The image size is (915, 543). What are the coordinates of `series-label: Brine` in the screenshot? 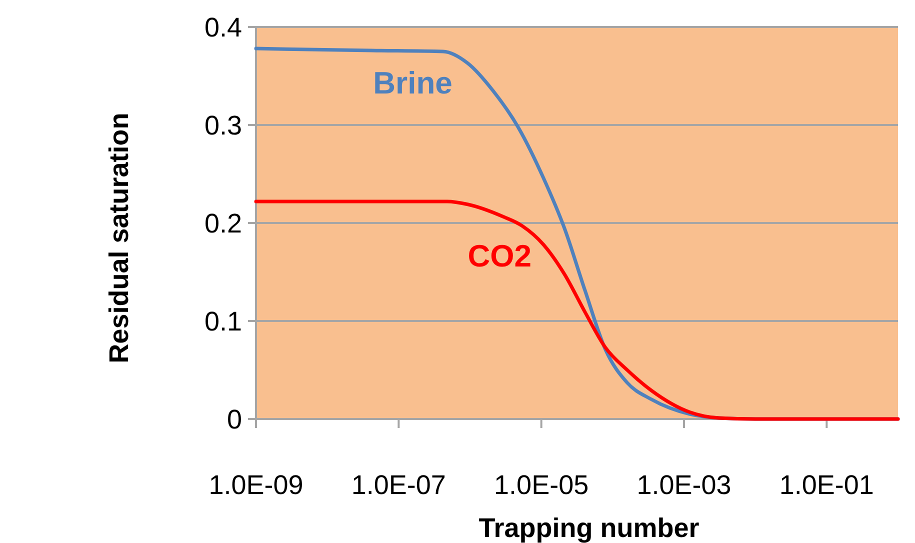 It's located at (412, 83).